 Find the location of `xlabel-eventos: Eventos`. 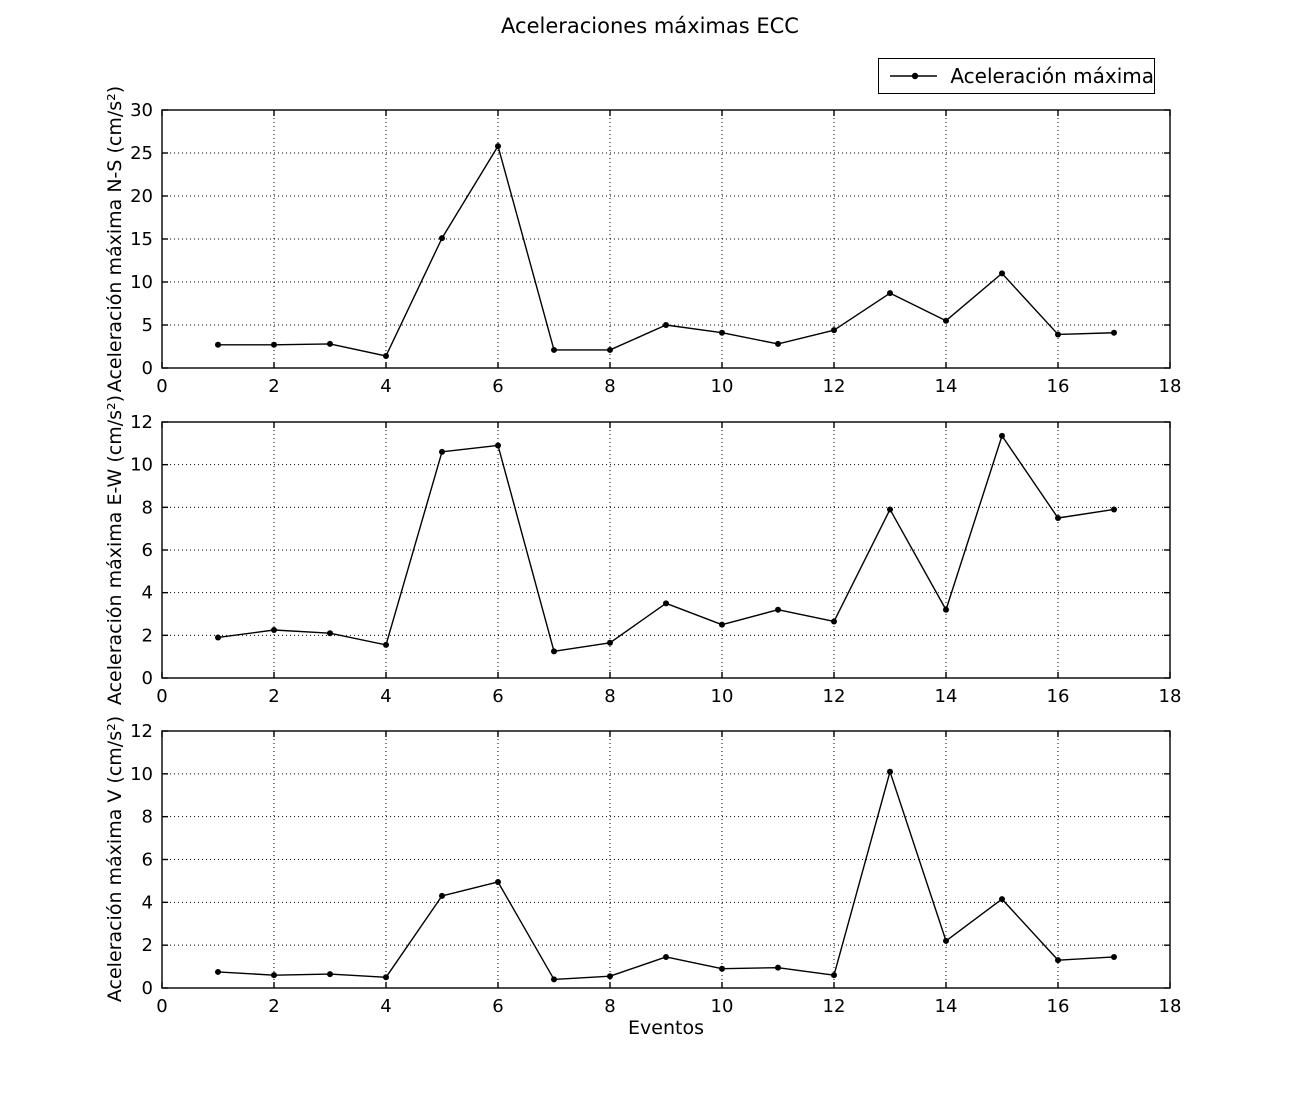

xlabel-eventos: Eventos is located at coordinates (666, 1028).